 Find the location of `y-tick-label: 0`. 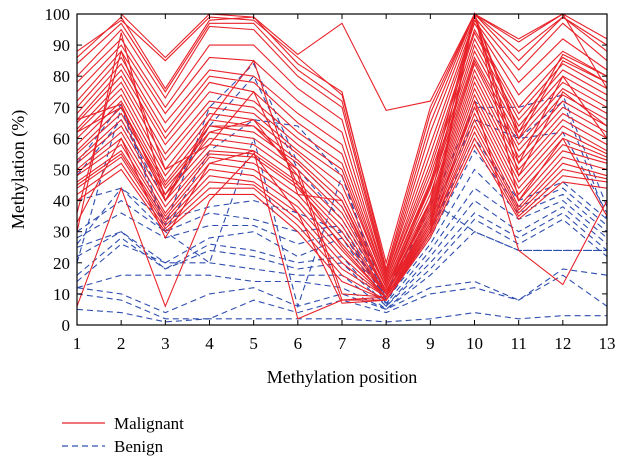

y-tick-label: 0 is located at coordinates (66, 325).